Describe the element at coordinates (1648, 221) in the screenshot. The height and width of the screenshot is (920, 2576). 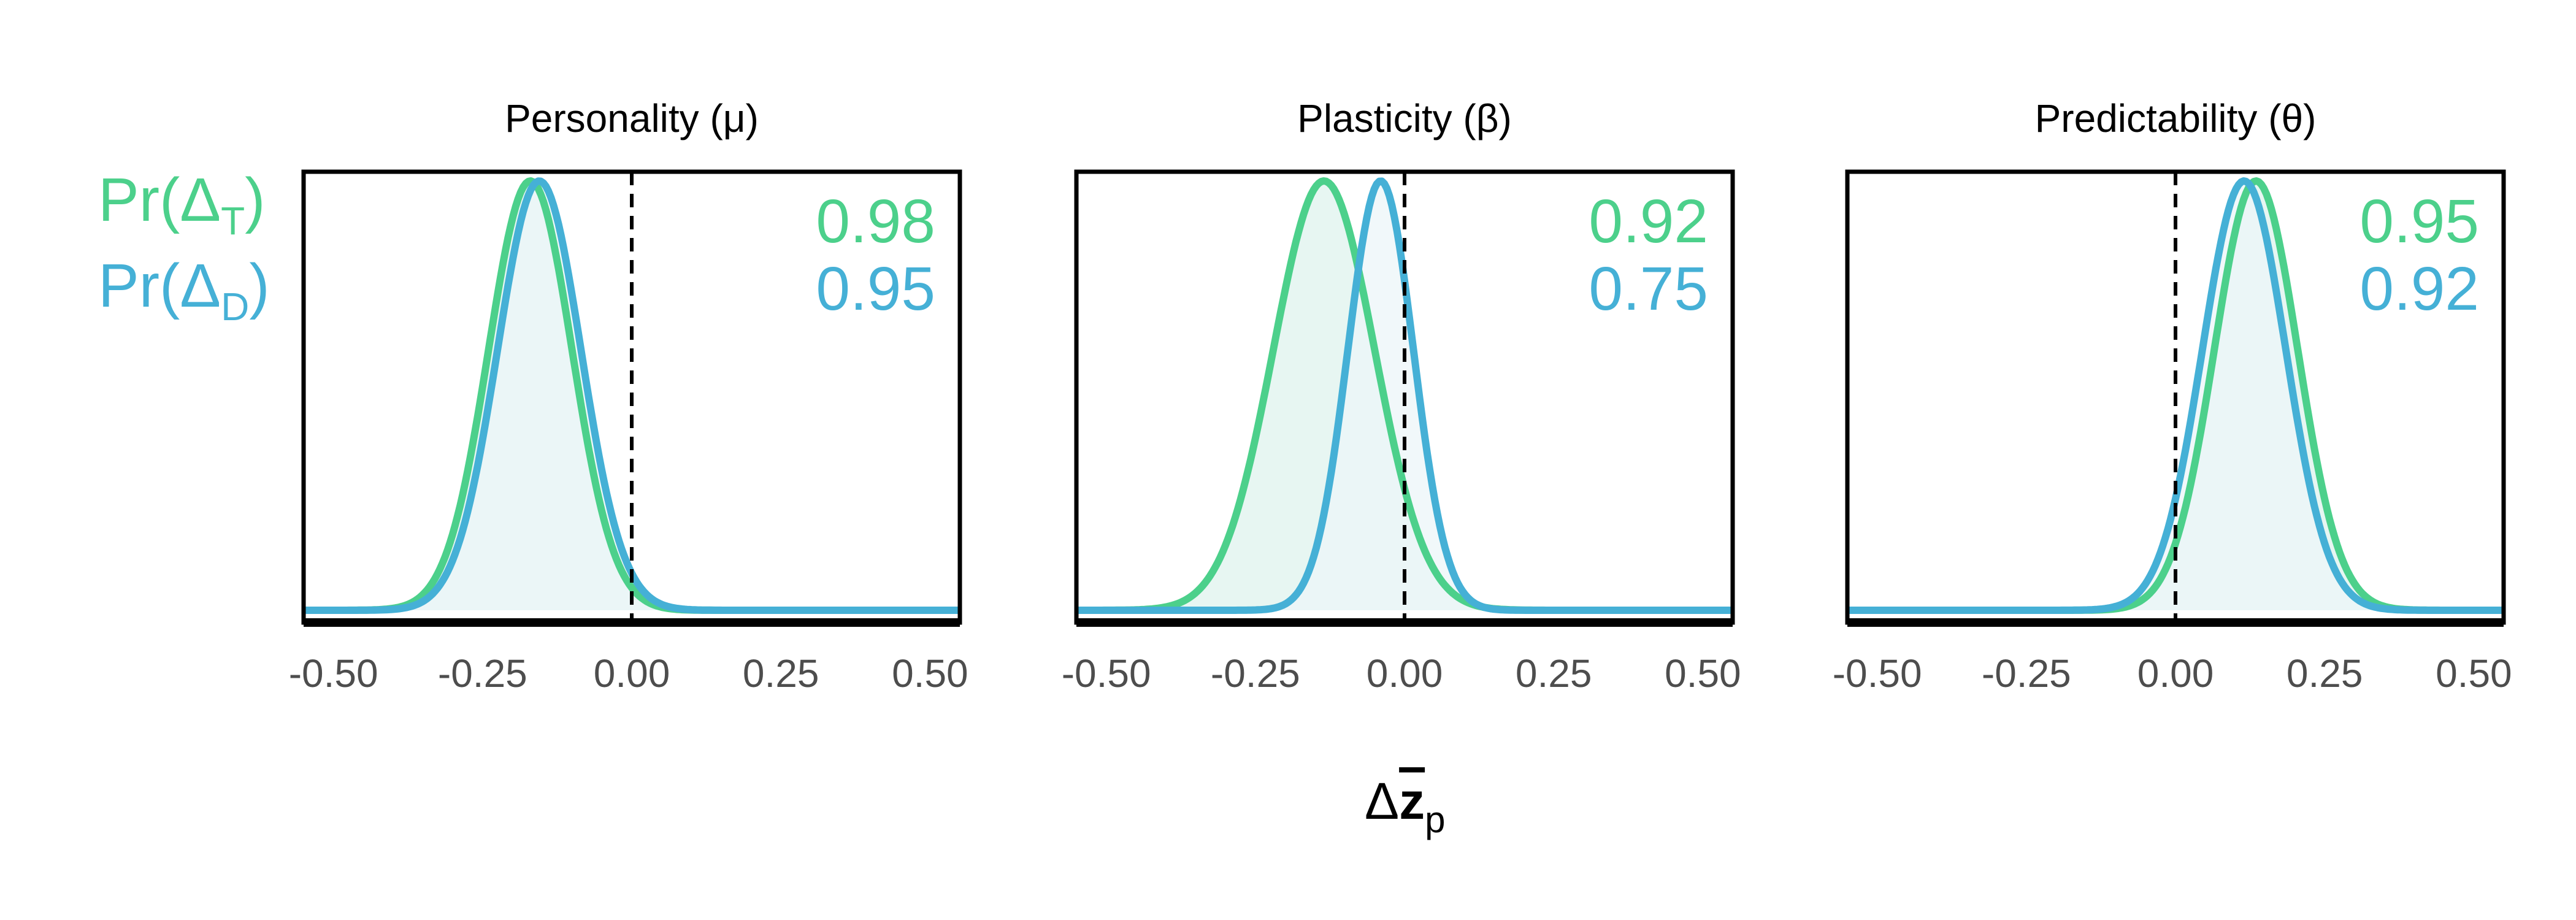
I see `probability-treatment: 0.92` at that location.